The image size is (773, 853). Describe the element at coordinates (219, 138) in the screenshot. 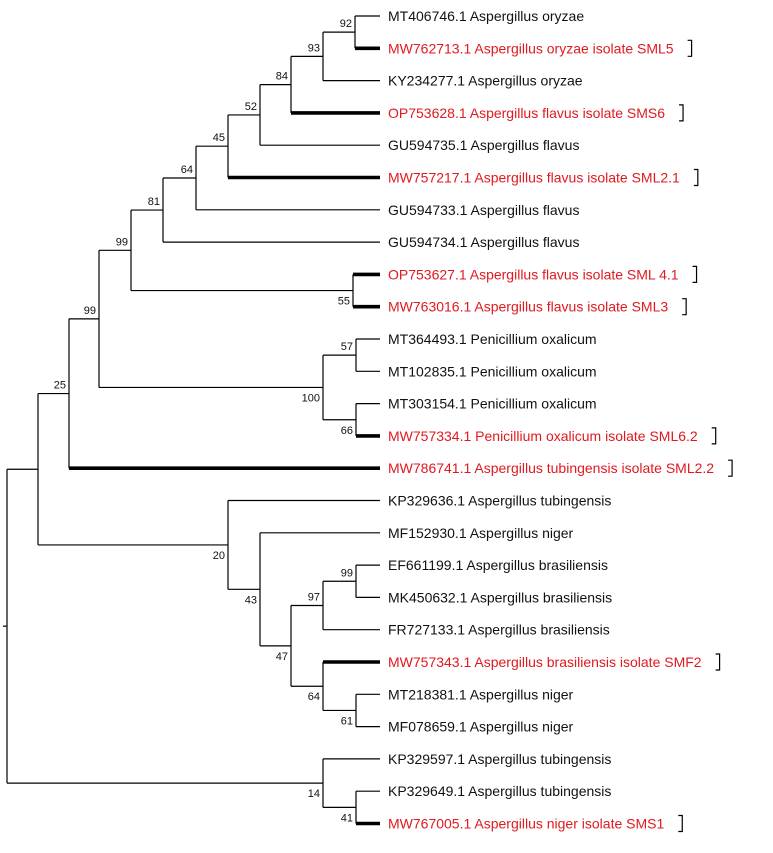

I see `bootstrap-value: 45` at that location.